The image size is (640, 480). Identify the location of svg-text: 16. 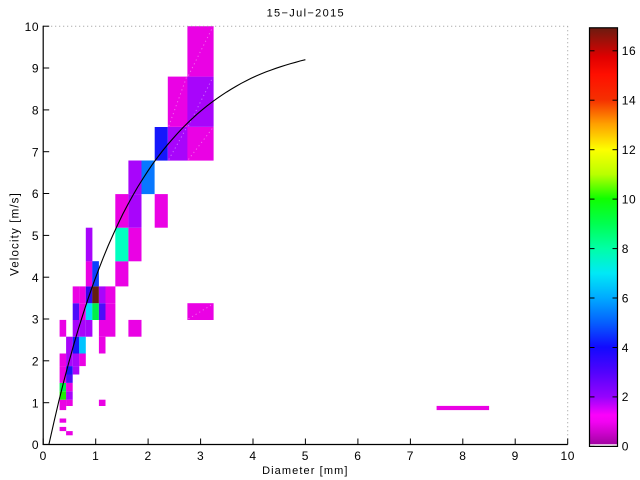
(629, 51).